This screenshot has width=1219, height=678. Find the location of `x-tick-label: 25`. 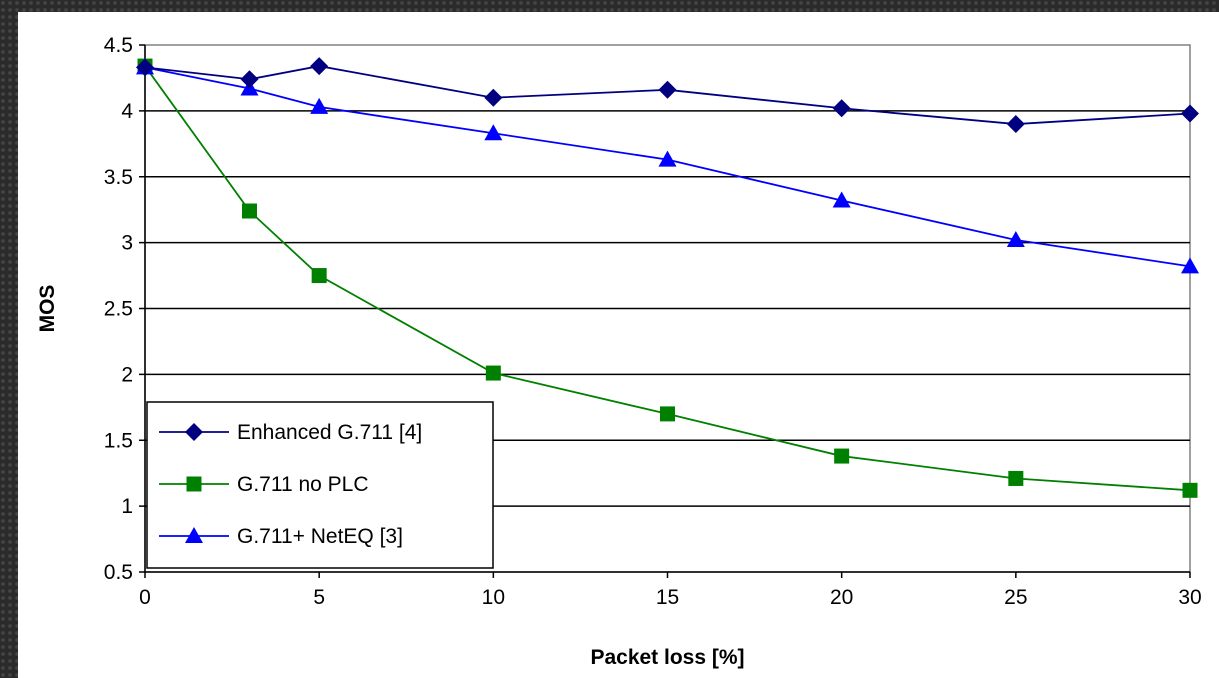

x-tick-label: 25 is located at coordinates (1015, 597).